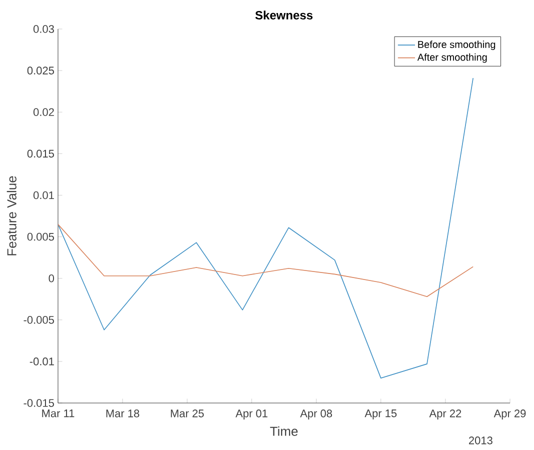 The width and height of the screenshot is (534, 450). I want to click on legend-label: After smoothing, so click(452, 58).